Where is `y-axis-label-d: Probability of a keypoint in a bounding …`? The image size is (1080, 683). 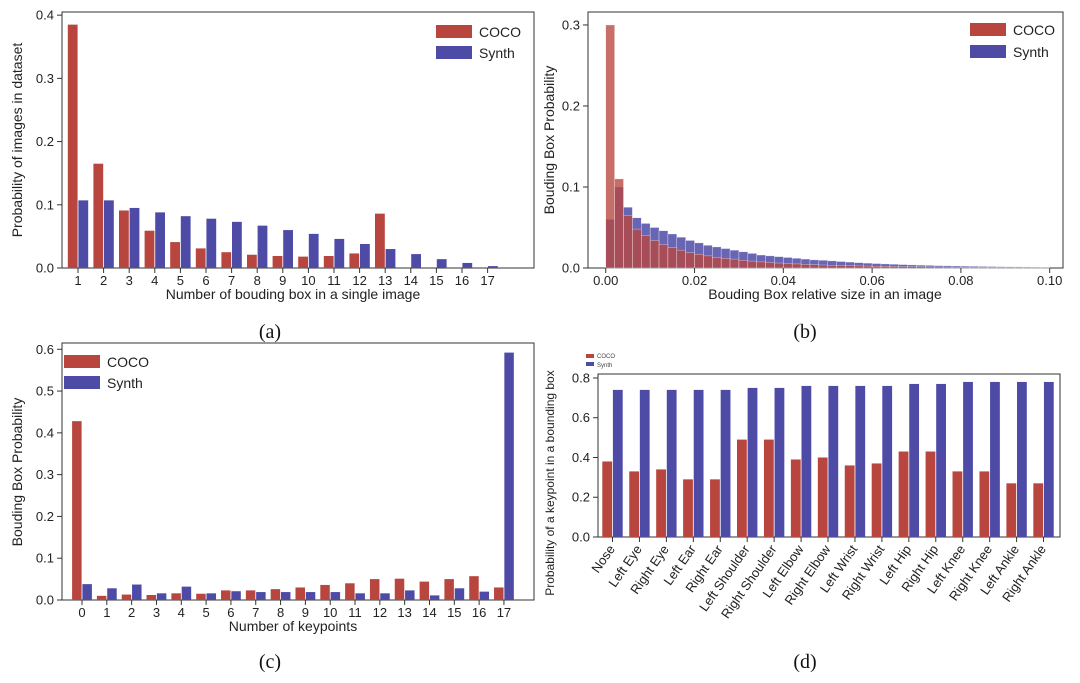
y-axis-label-d: Probability of a keypoint in a bounding … is located at coordinates (550, 483).